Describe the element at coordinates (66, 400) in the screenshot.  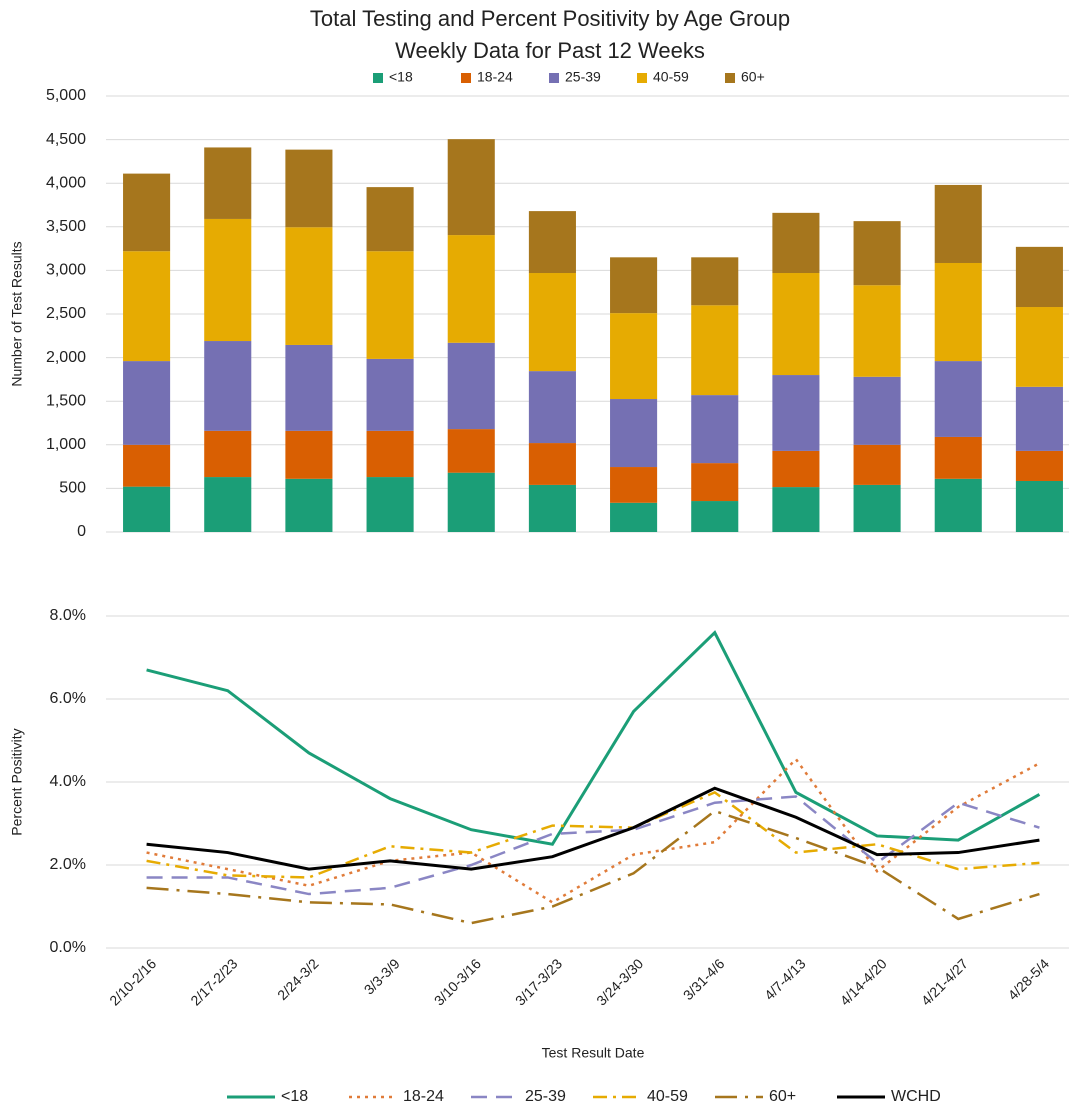
I see `y-tick-label: 1,500` at that location.